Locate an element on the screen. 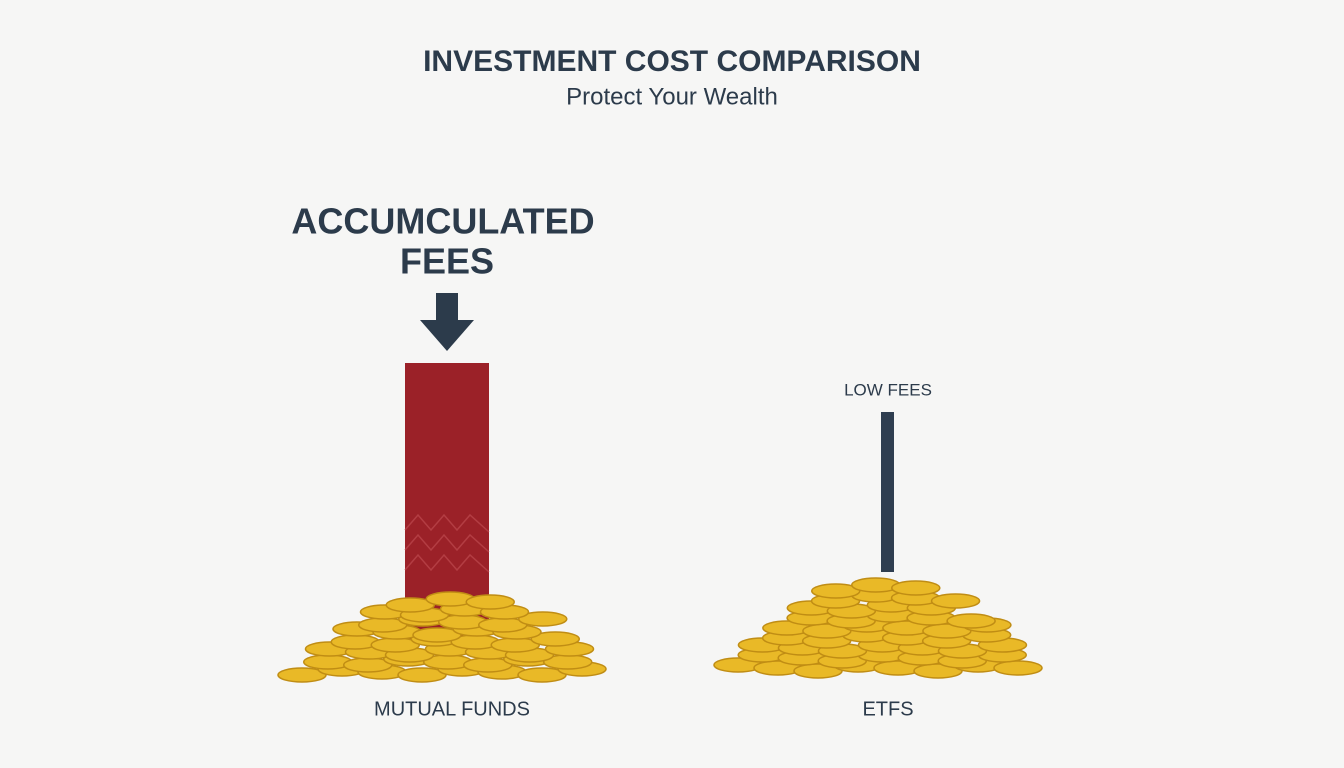  bar-pattern is located at coordinates (447, 543).